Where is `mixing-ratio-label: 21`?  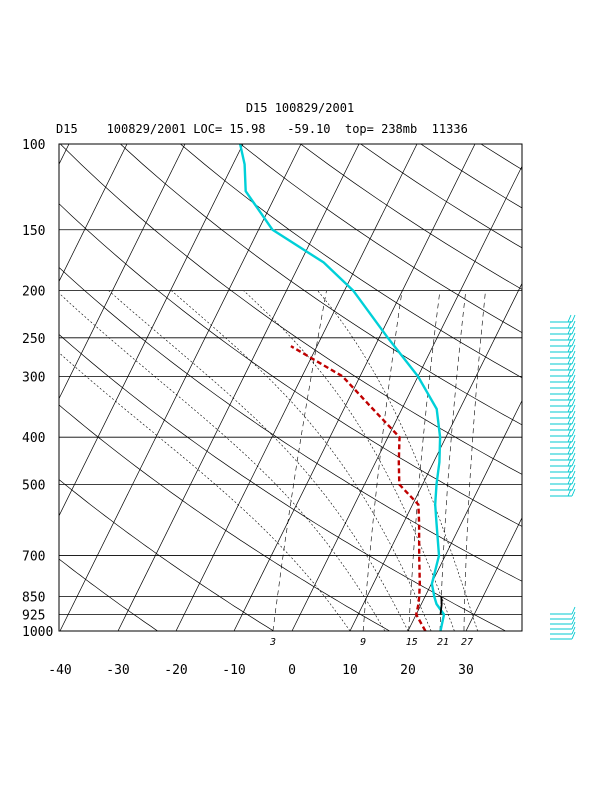 mixing-ratio-label: 21 is located at coordinates (443, 642).